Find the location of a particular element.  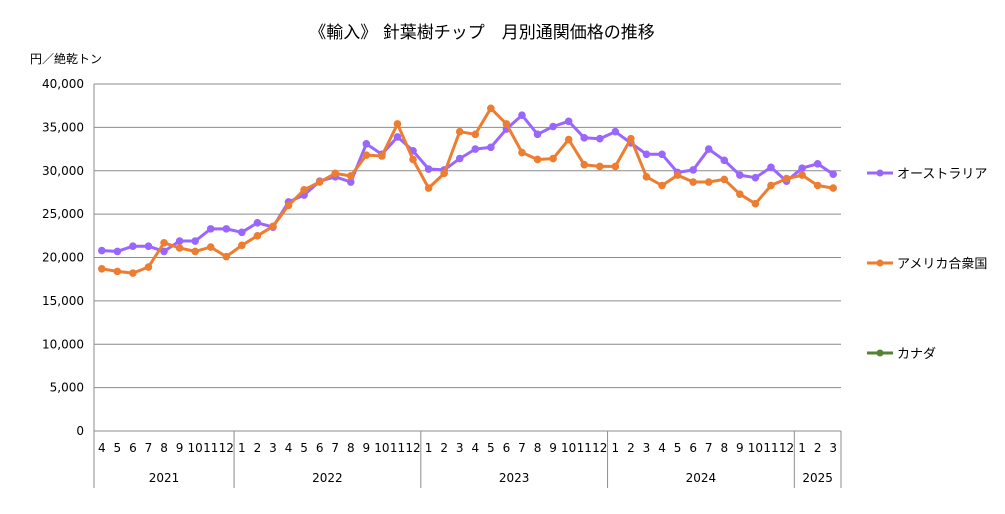

y-tick-label: 30,000 is located at coordinates (63, 171).